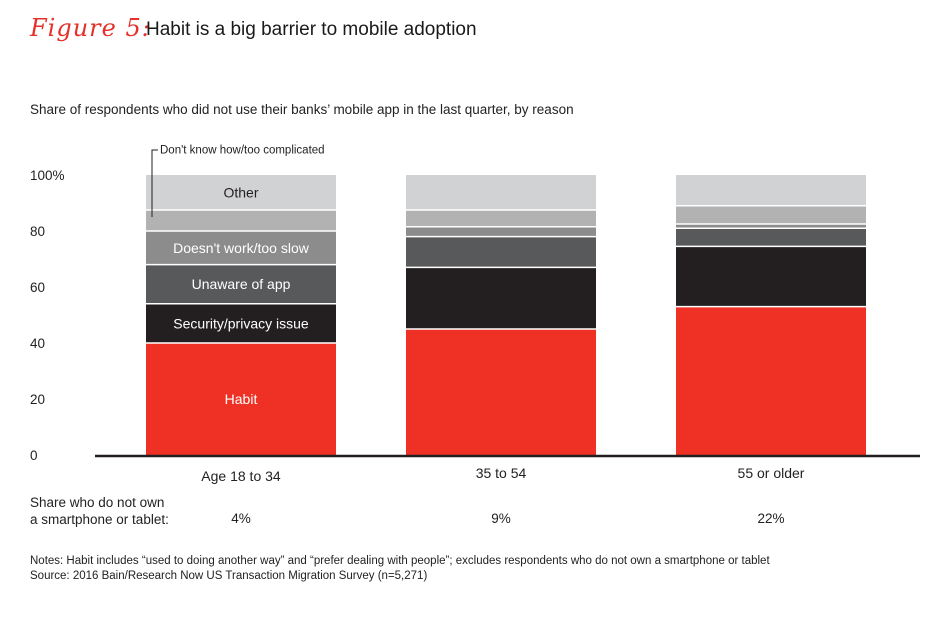  Describe the element at coordinates (154, 183) in the screenshot. I see `callout-leader-line` at that location.